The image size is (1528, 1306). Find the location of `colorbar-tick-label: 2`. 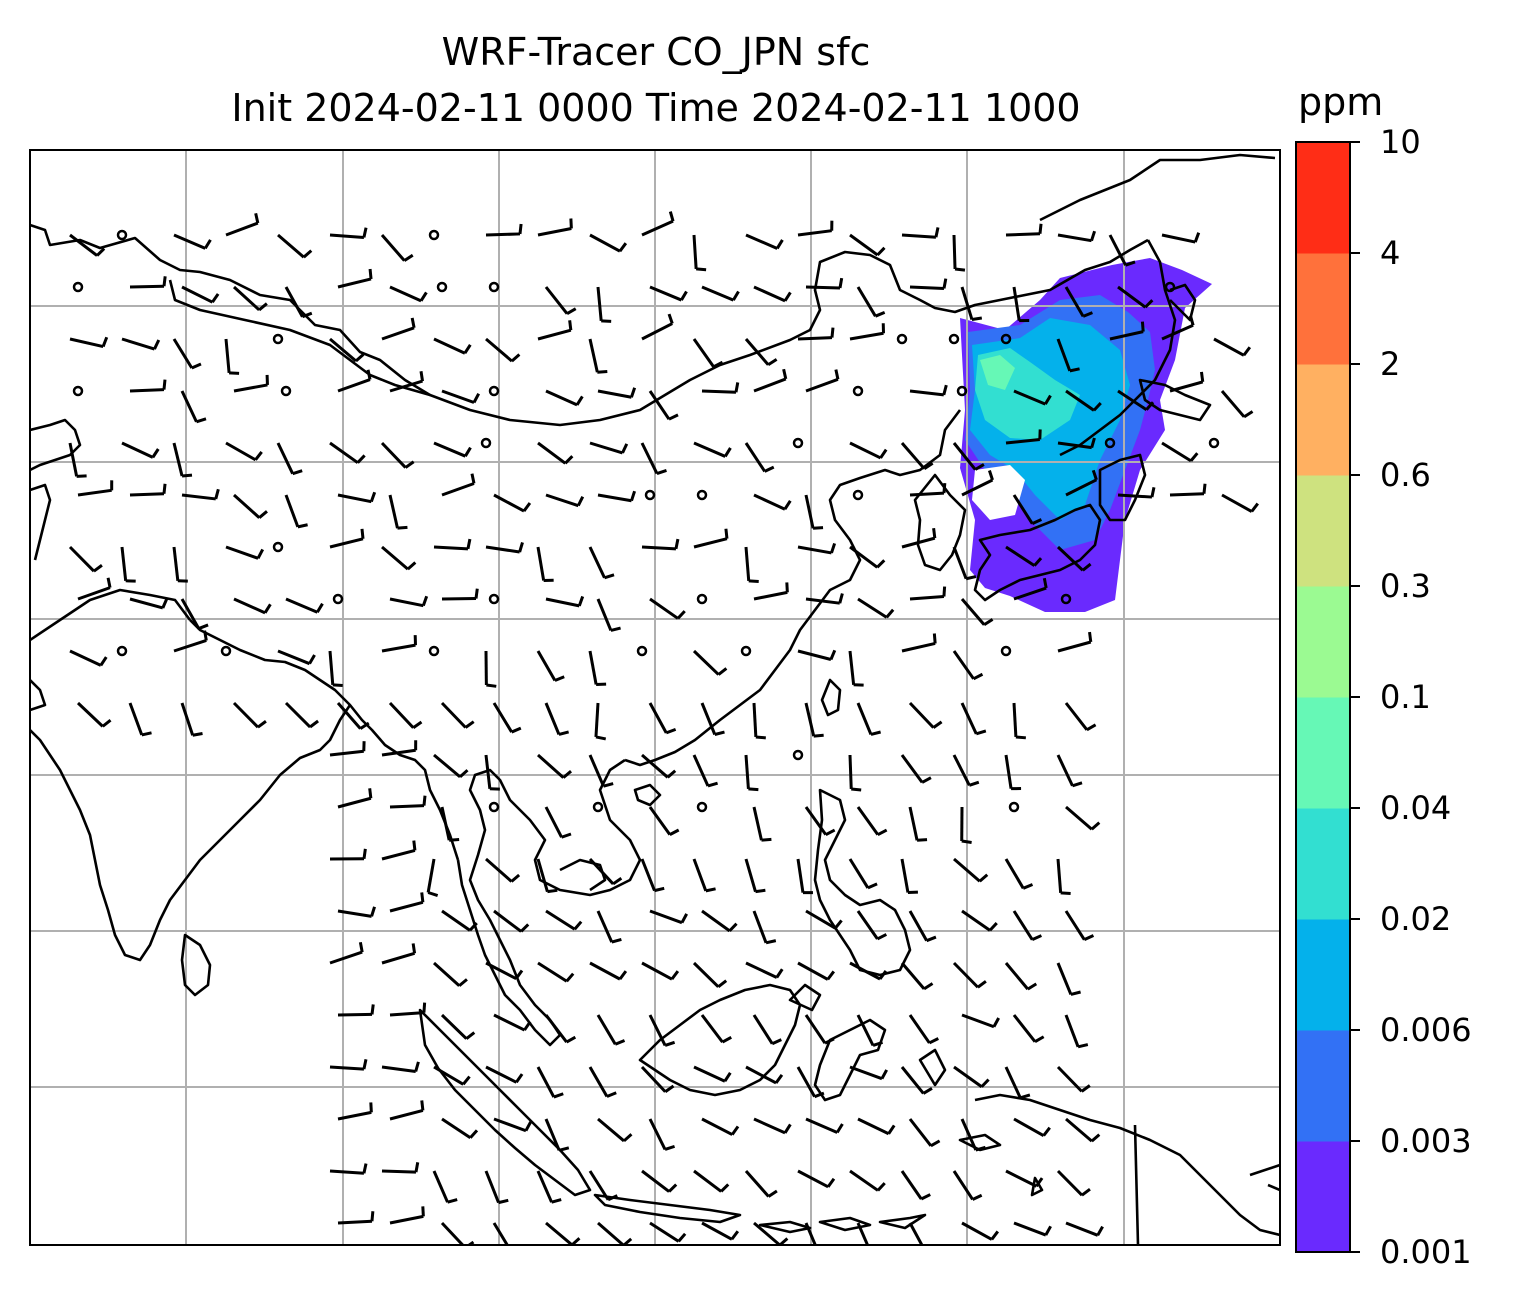

colorbar-tick-label: 2 is located at coordinates (1390, 364).